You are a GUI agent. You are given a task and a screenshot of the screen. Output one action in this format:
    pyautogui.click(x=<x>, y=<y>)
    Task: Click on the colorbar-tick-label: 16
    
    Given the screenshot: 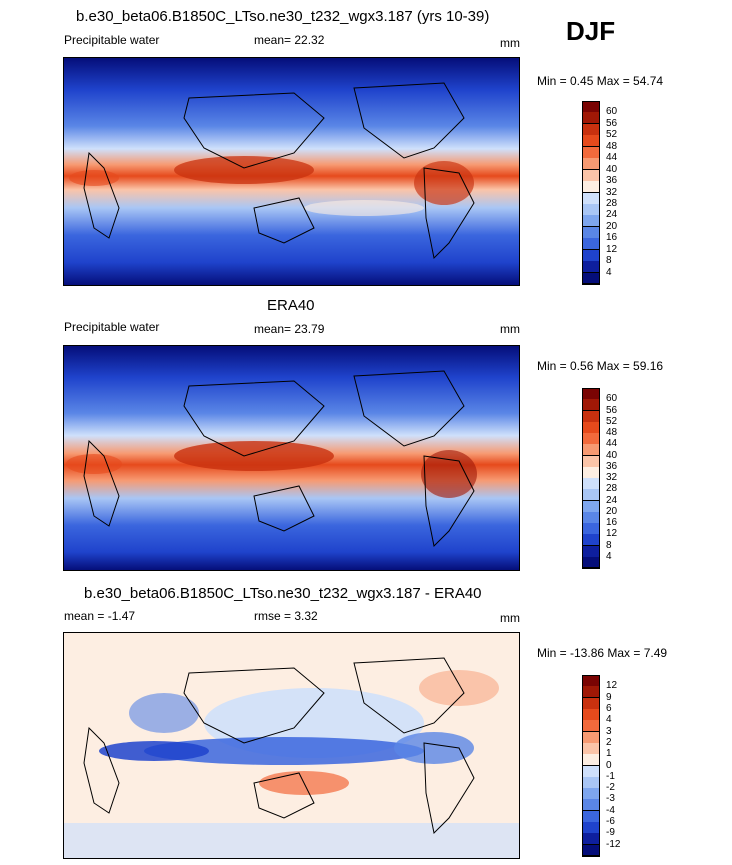 What is the action you would take?
    pyautogui.click(x=612, y=238)
    